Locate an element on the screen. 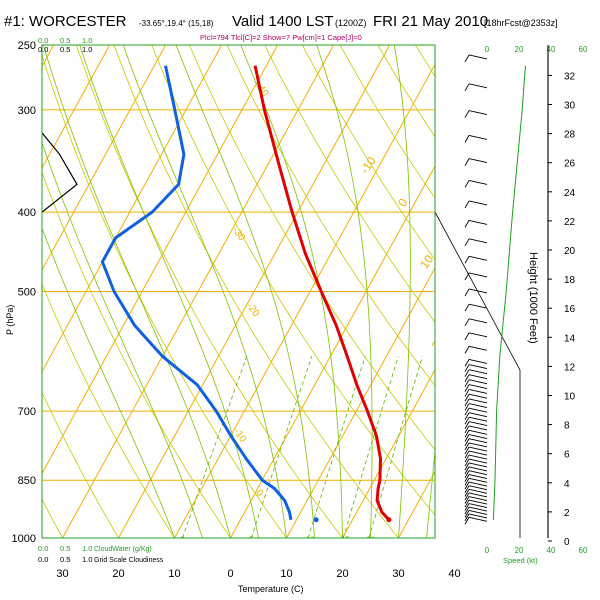  isotherm-label-left: -20 is located at coordinates (253, 310).